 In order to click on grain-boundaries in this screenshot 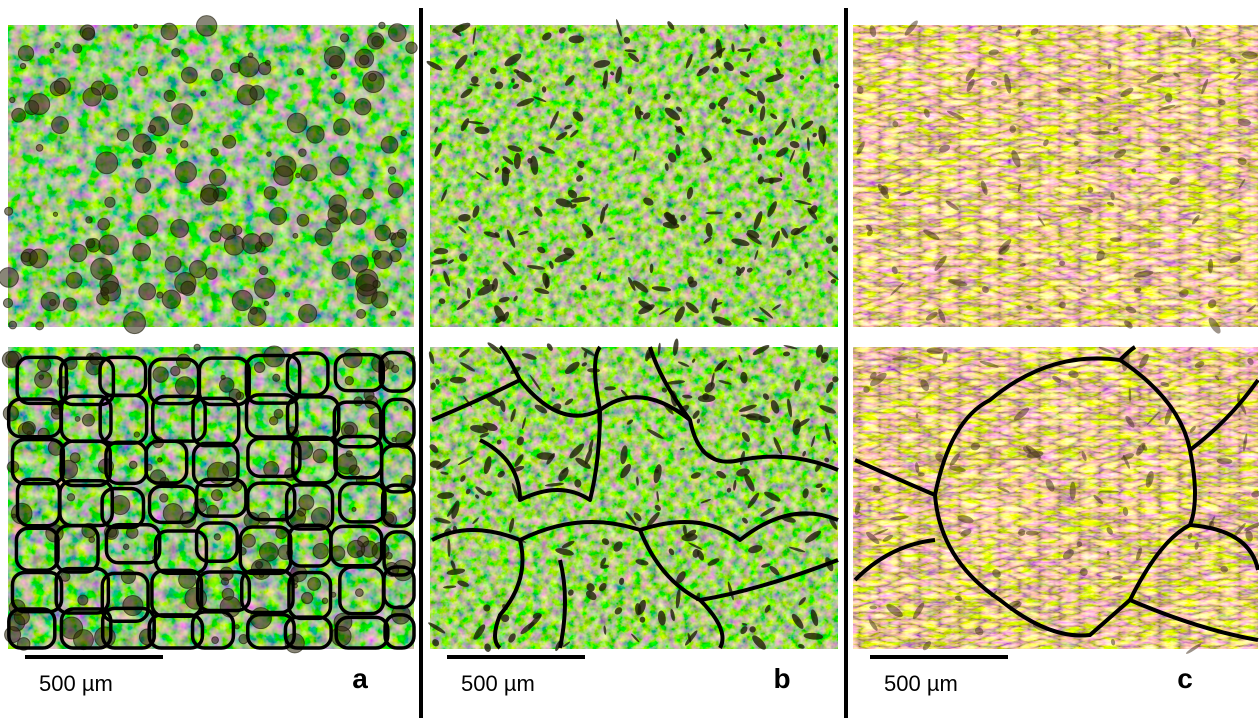, I will do `click(211, 500)`.